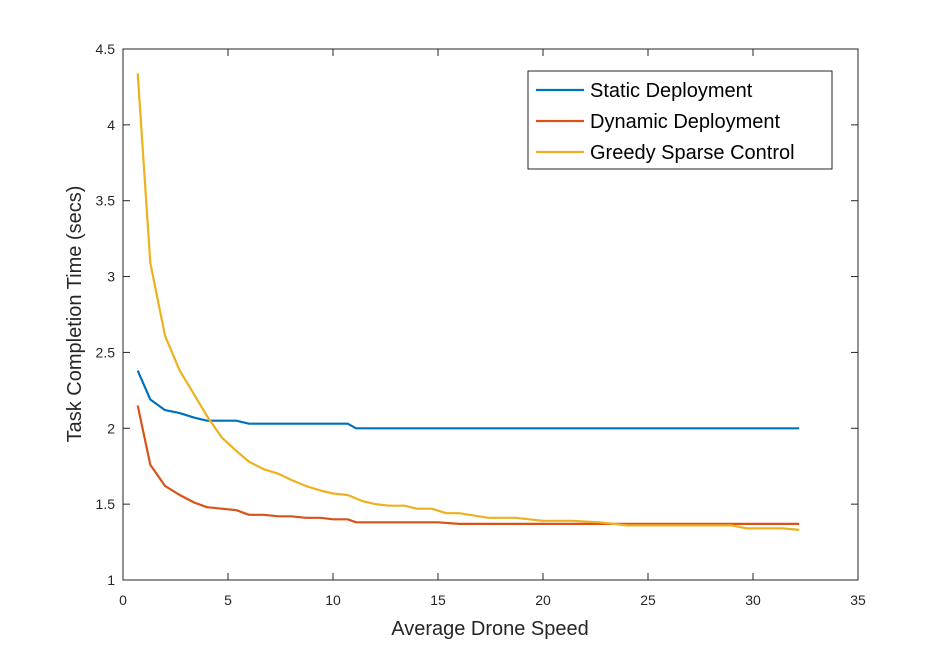 The width and height of the screenshot is (951, 652). What do you see at coordinates (111, 580) in the screenshot?
I see `y-tick-label: 1` at bounding box center [111, 580].